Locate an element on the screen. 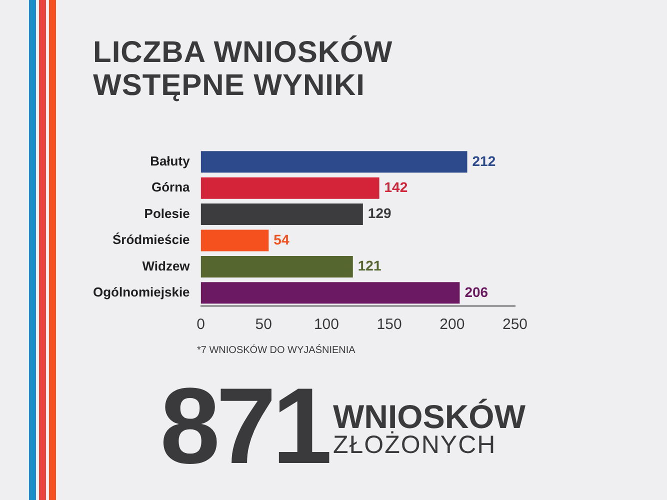 The height and width of the screenshot is (500, 667). chart-title: LICZBA WNIOSKÓW is located at coordinates (243, 52).